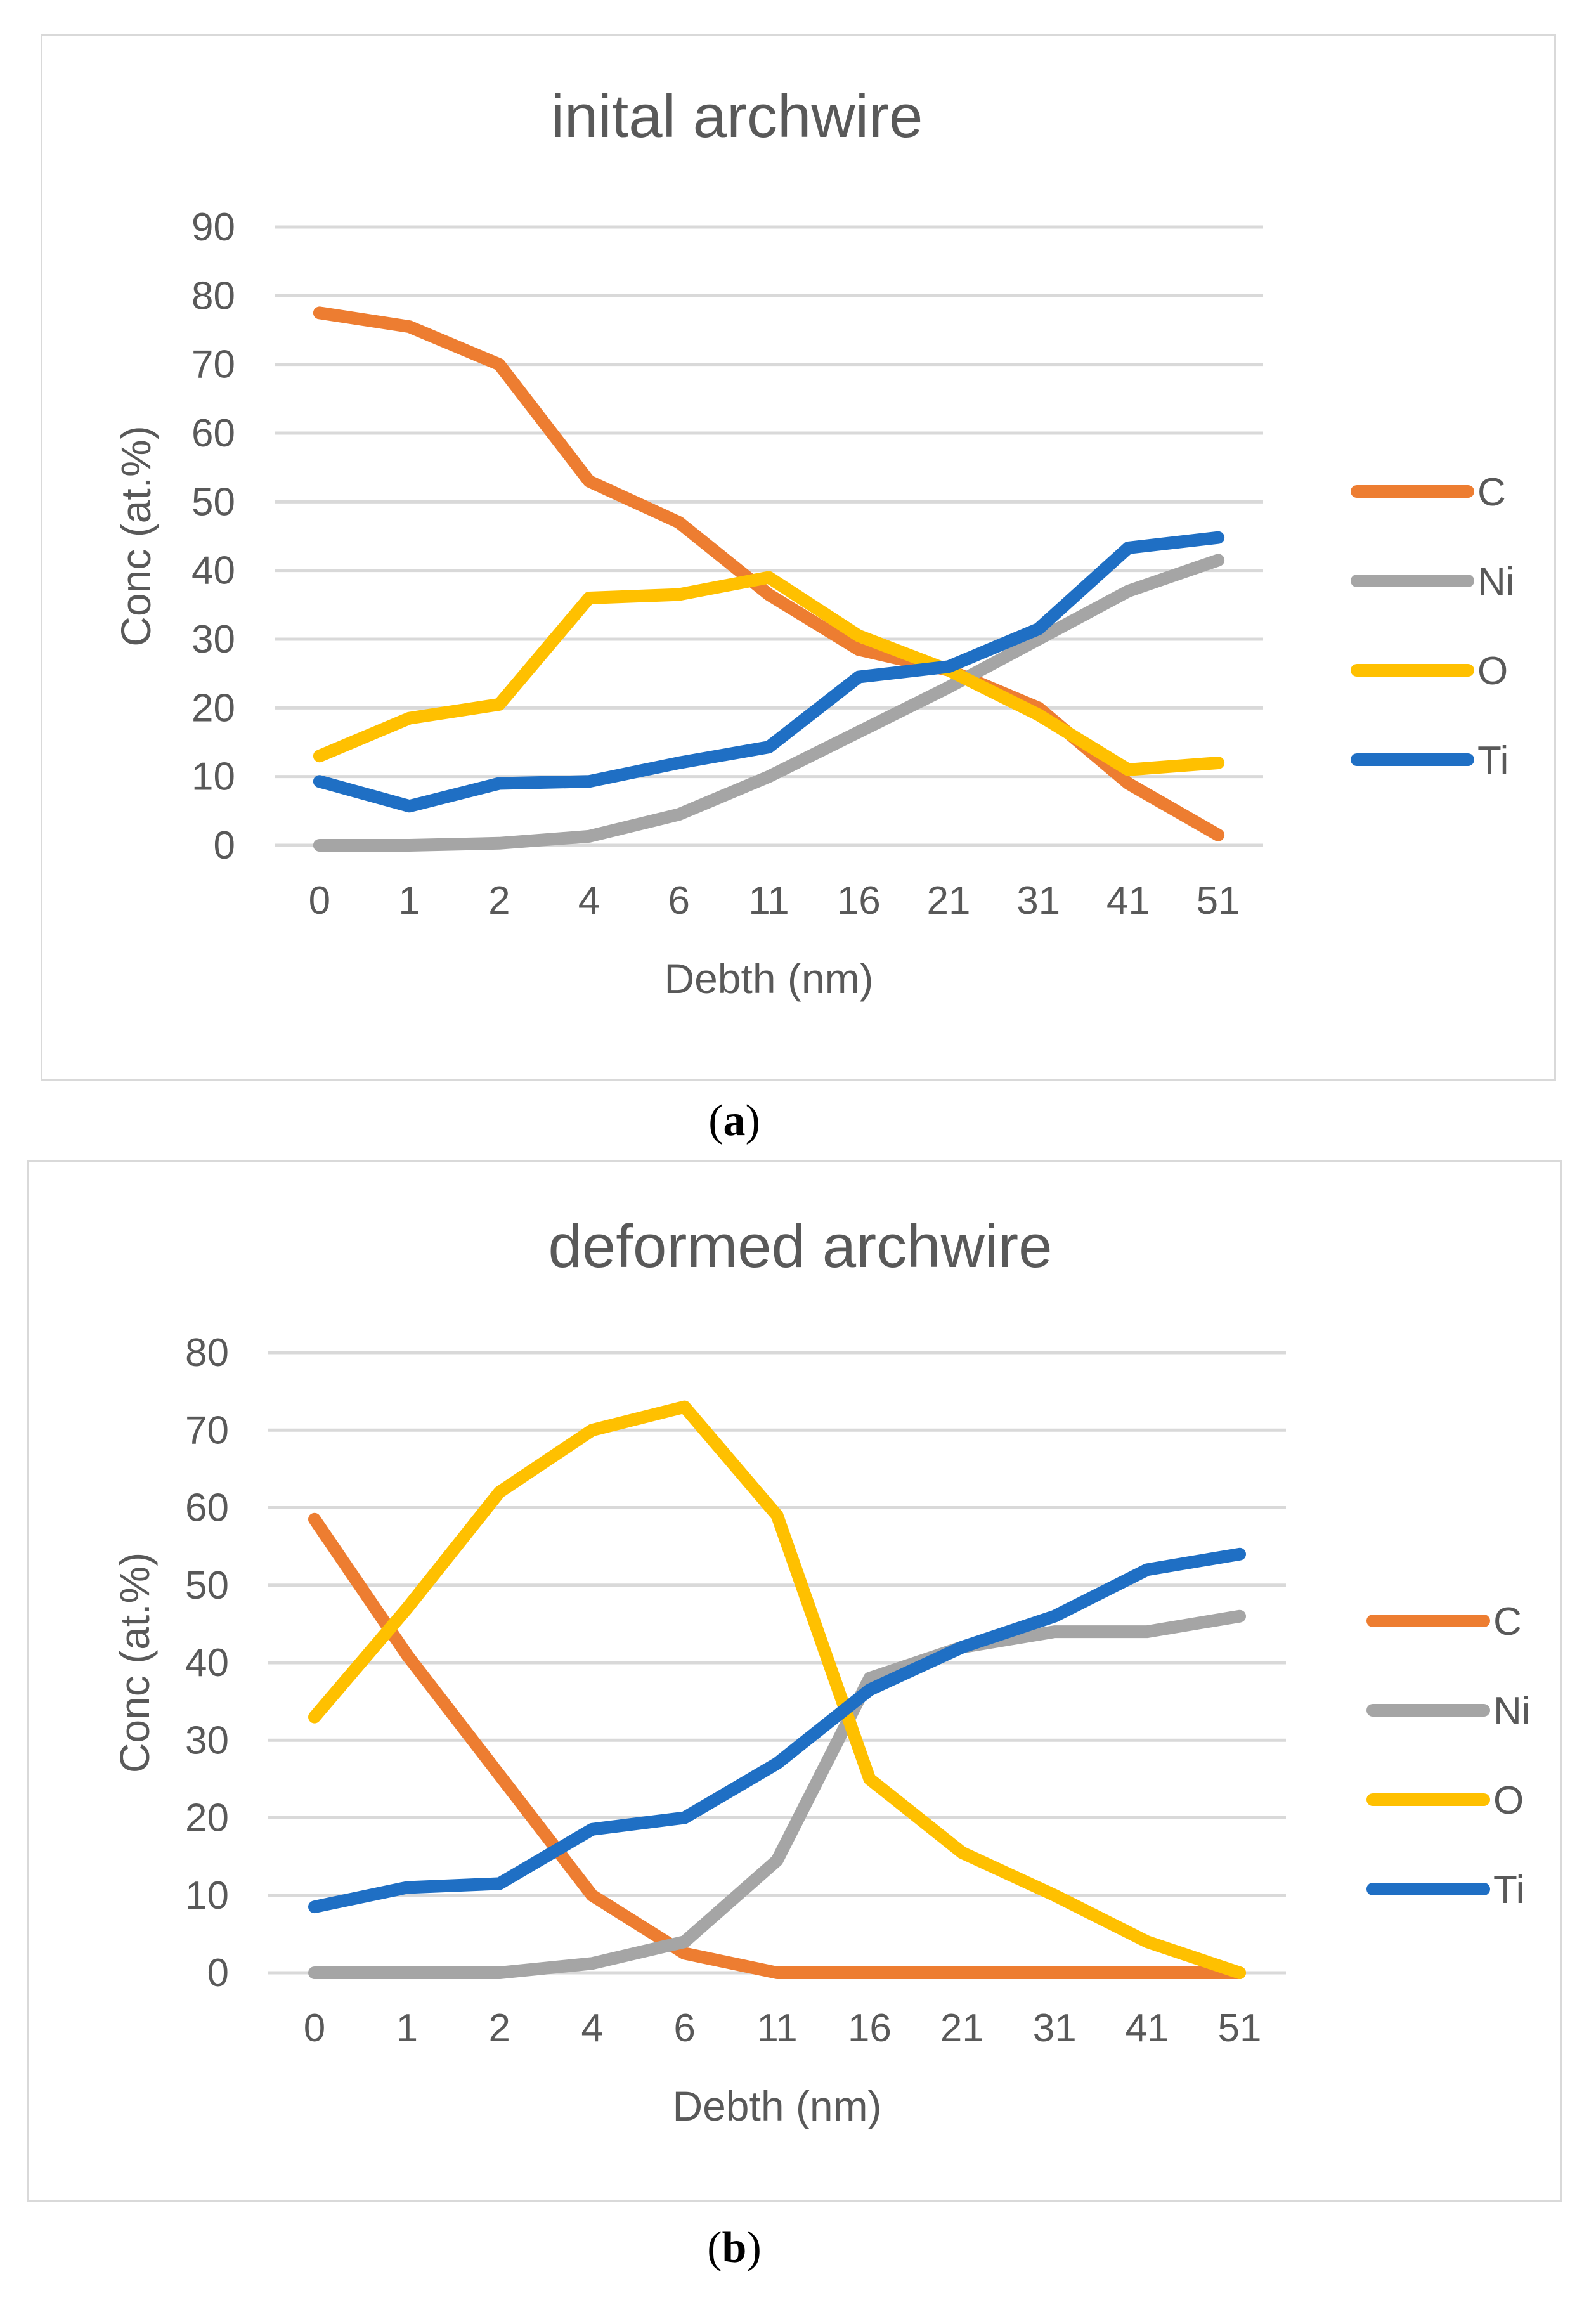 The image size is (1596, 2300). What do you see at coordinates (962, 2028) in the screenshot?
I see `chart-b-x-tick-label: 21` at bounding box center [962, 2028].